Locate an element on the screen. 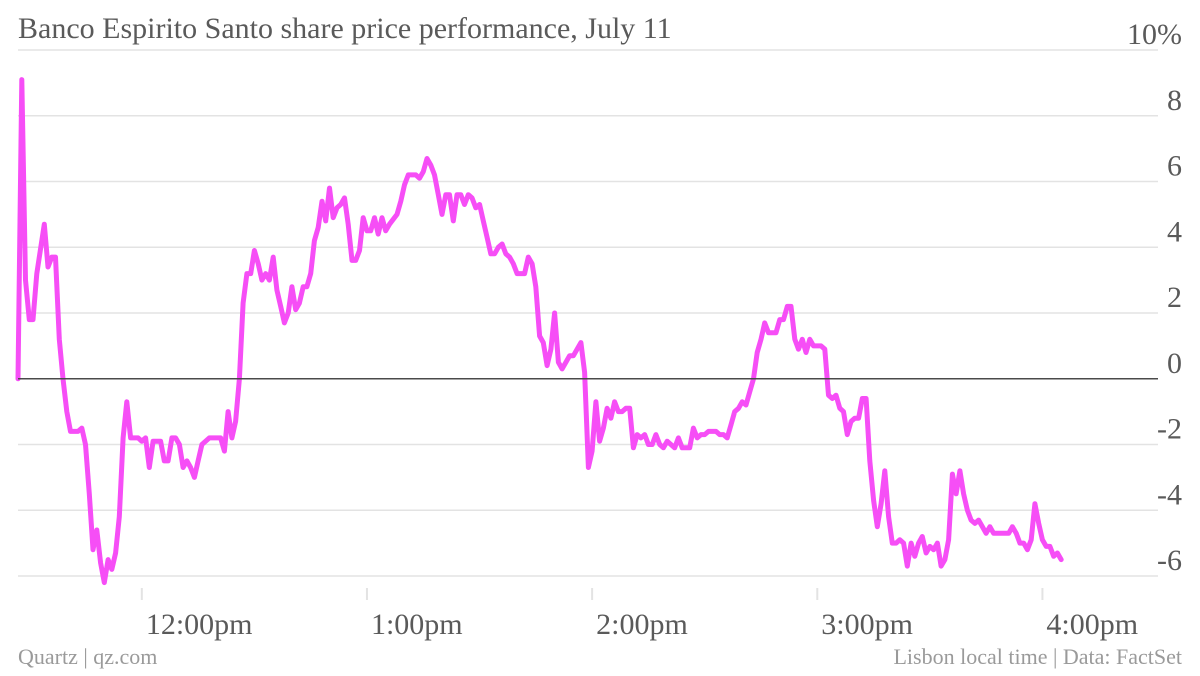  x-tick-label: 2:00pm is located at coordinates (642, 624).